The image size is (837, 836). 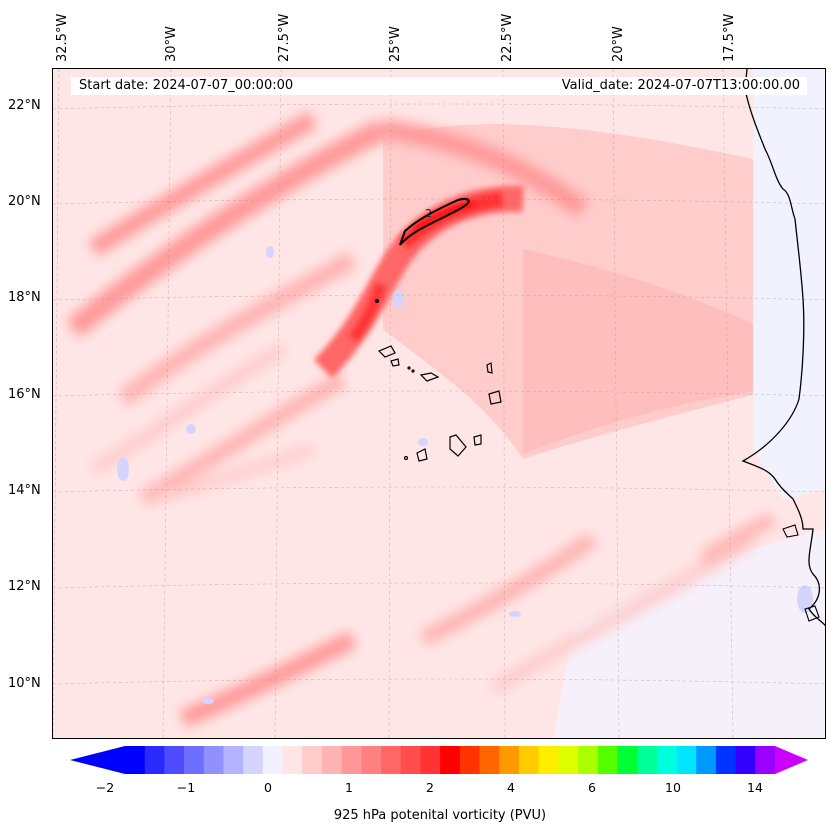 I want to click on lat-label-16n: 16°N, so click(x=24, y=394).